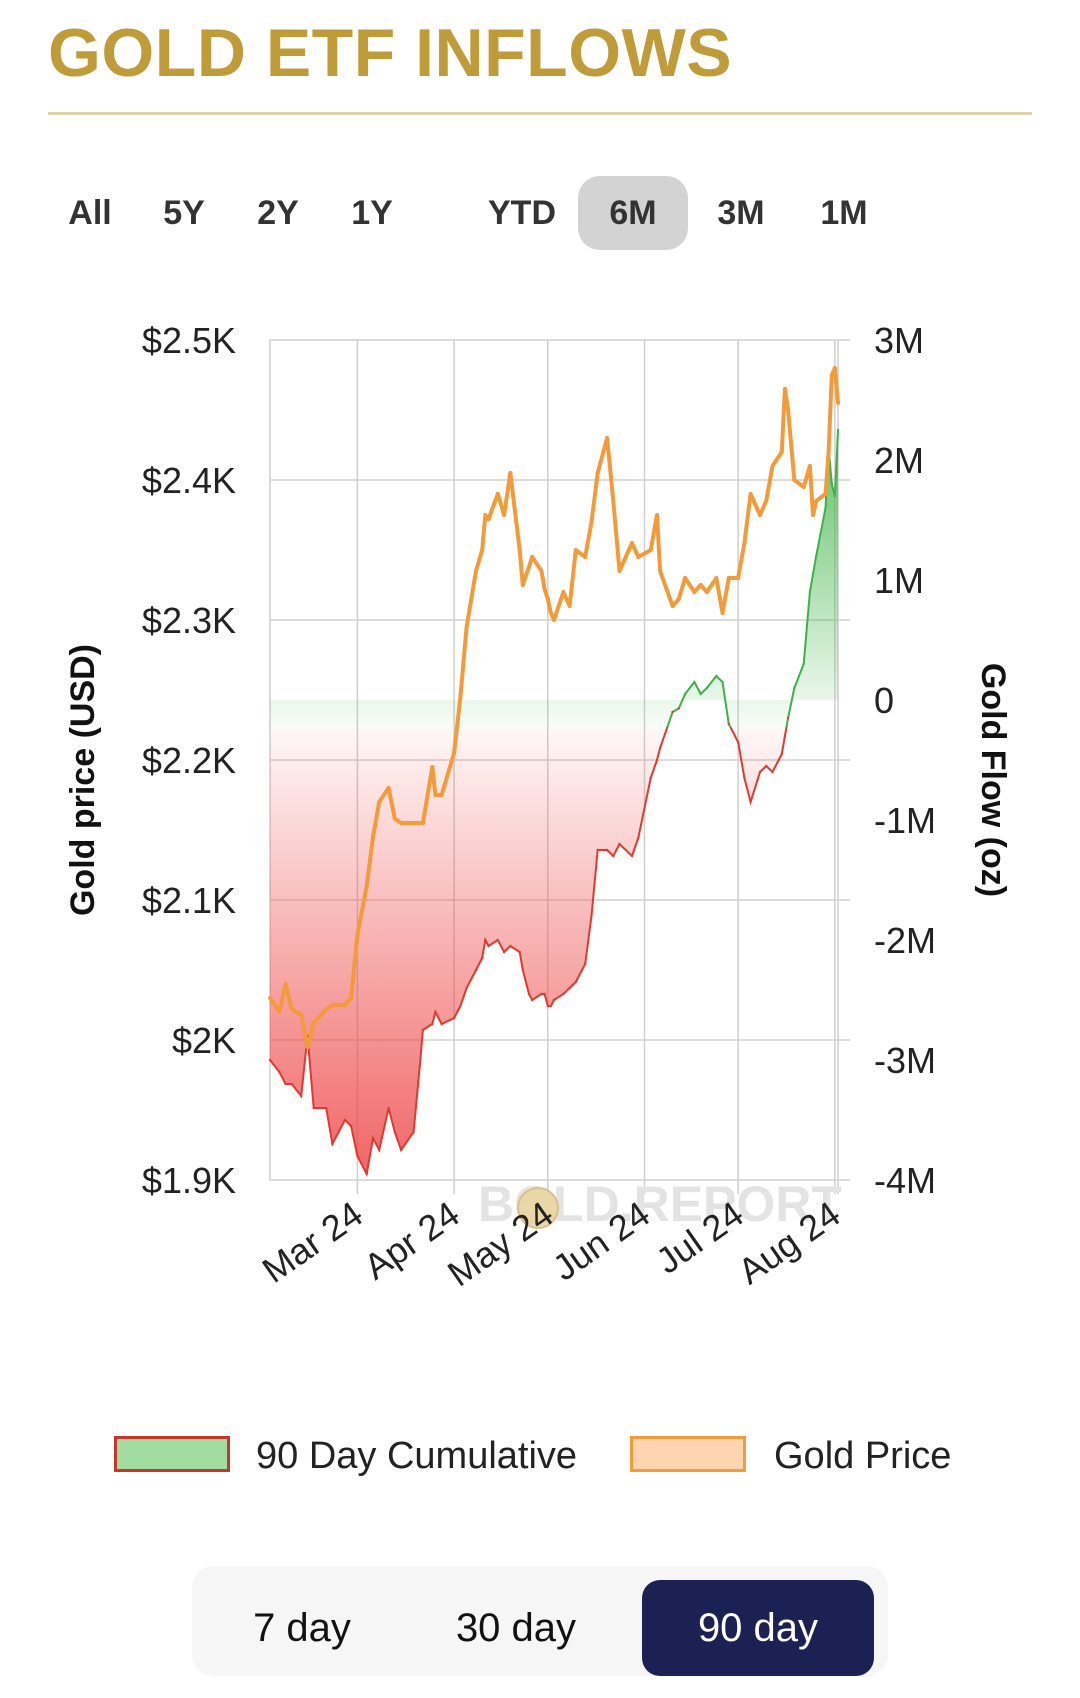 This screenshot has width=1080, height=1698. Describe the element at coordinates (758, 1628) in the screenshot. I see `period-90-day-button: 90 day` at that location.